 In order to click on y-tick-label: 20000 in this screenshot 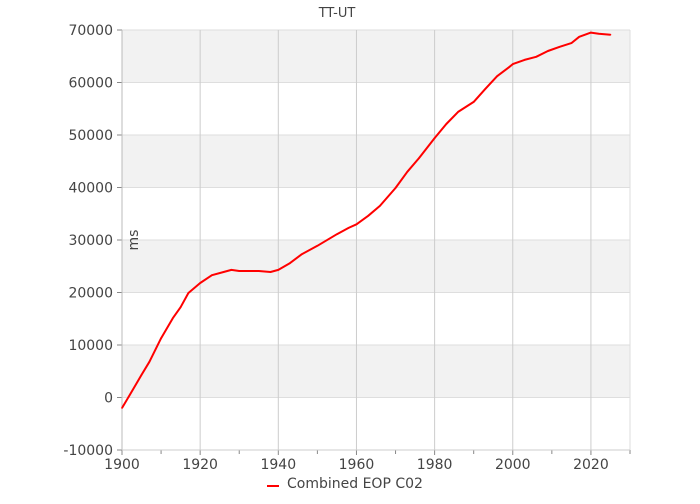, I will do `click(90, 294)`.